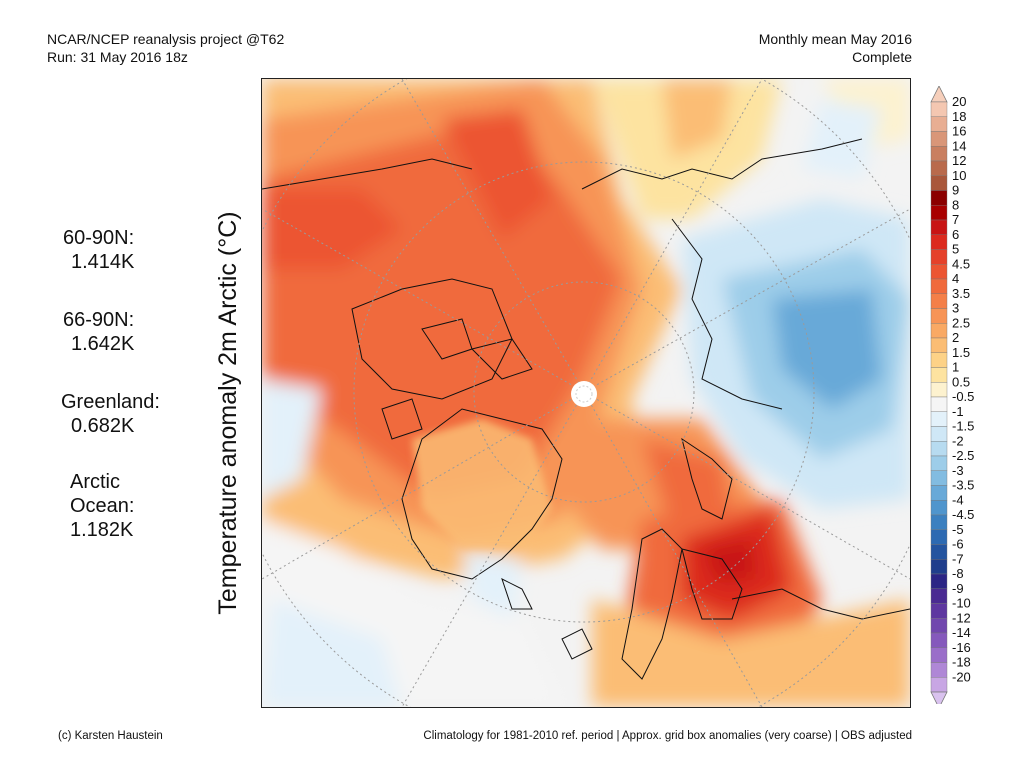  Describe the element at coordinates (955, 204) in the screenshot. I see `colorbar-label: 8` at that location.